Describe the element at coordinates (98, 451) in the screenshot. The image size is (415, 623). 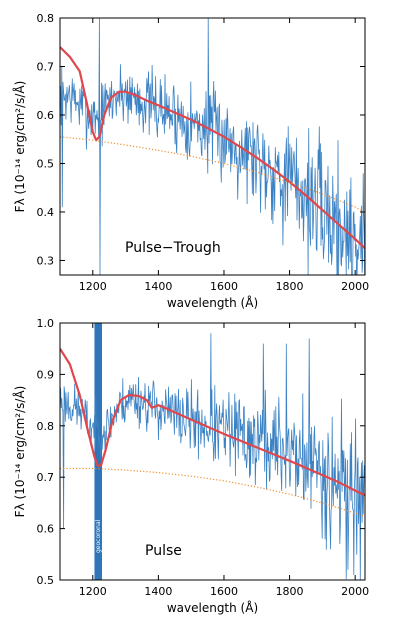
I see `geocoronal-band` at that location.